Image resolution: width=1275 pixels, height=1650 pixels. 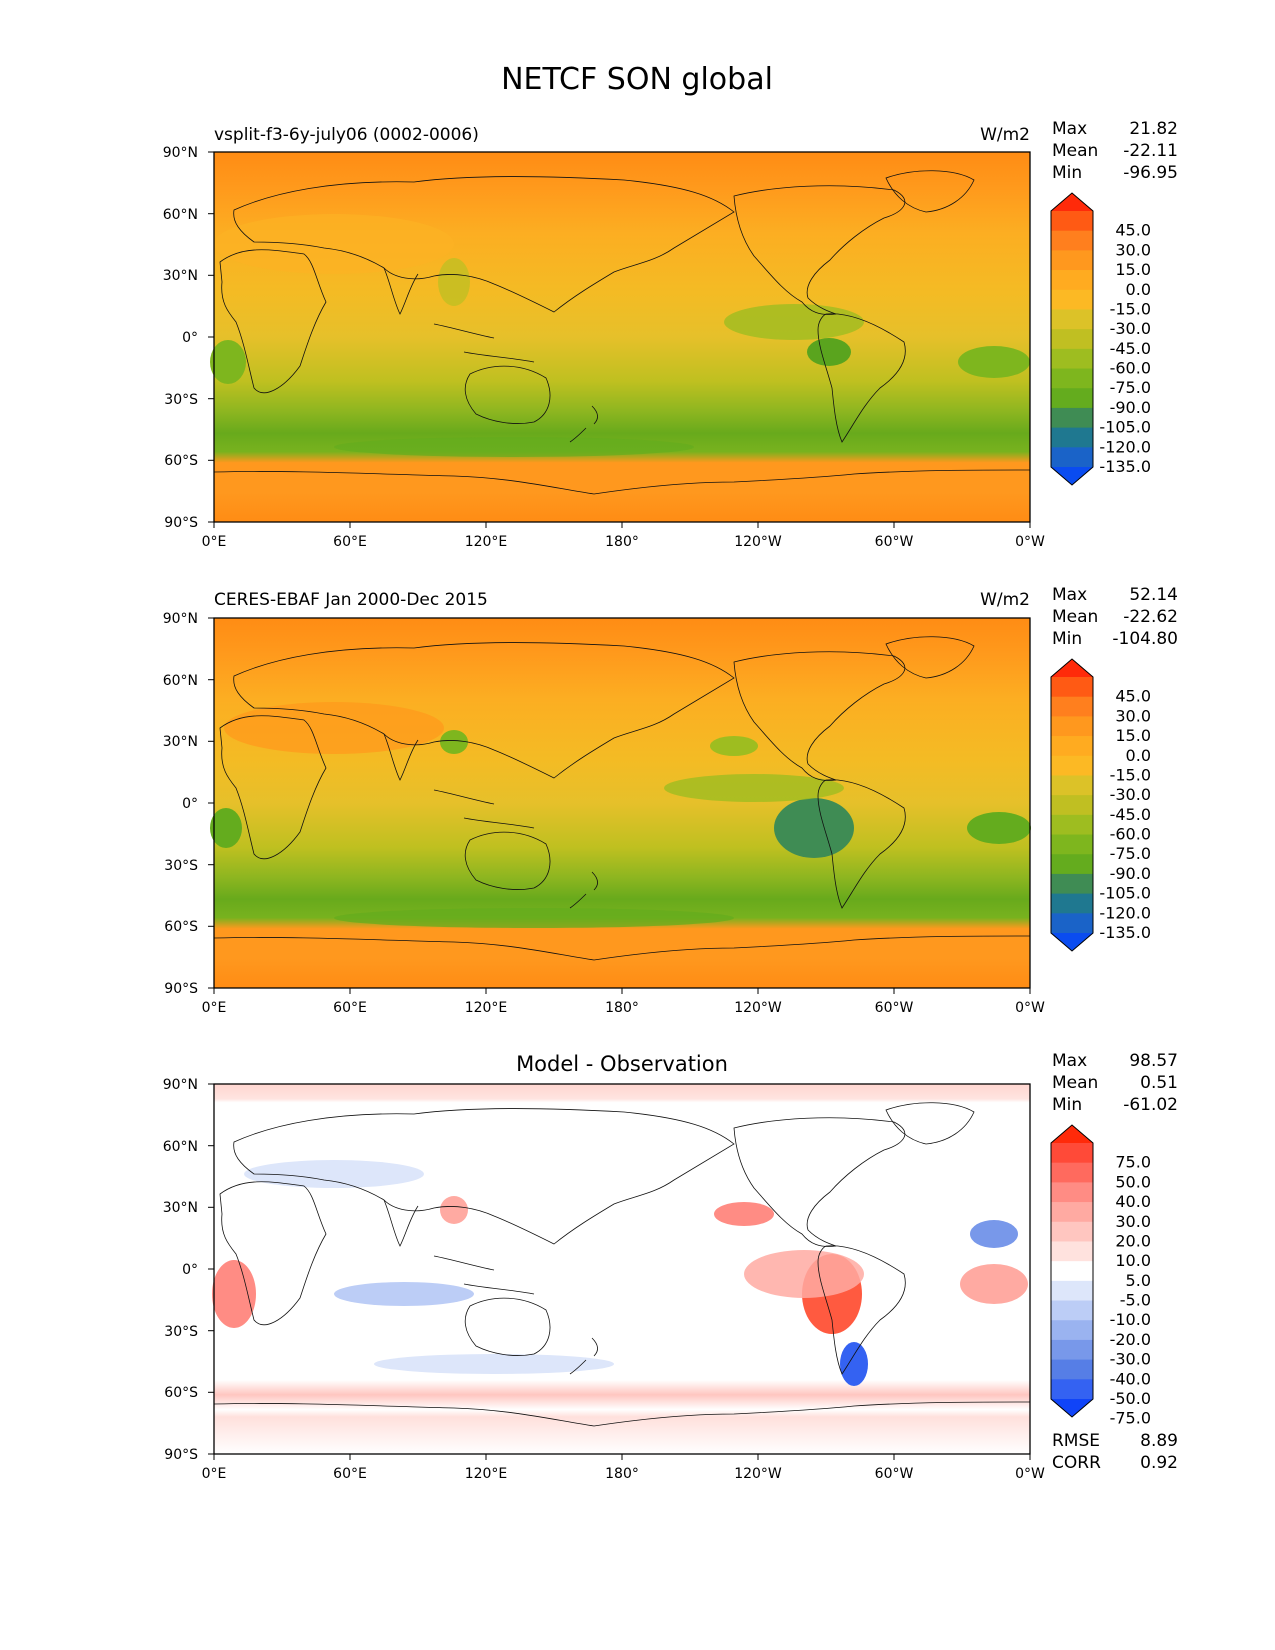 I want to click on colorbar-extend-top, so click(x=1072, y=668).